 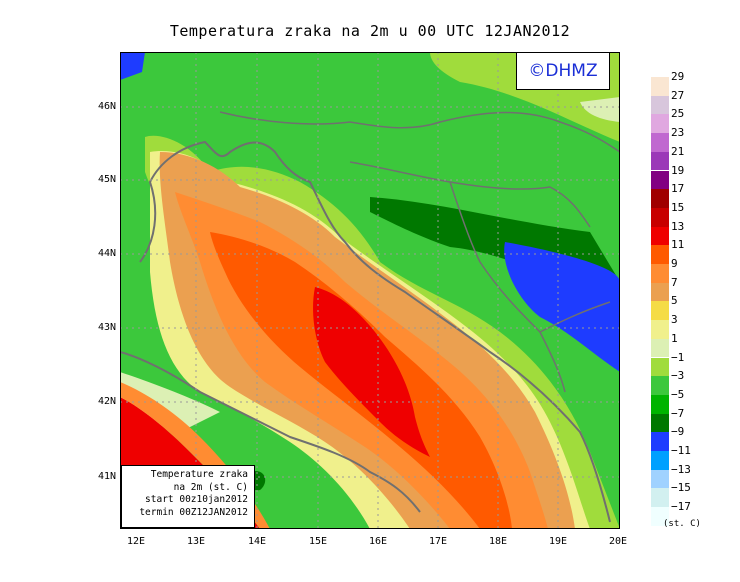 What do you see at coordinates (378, 541) in the screenshot?
I see `lon-label: 16E` at bounding box center [378, 541].